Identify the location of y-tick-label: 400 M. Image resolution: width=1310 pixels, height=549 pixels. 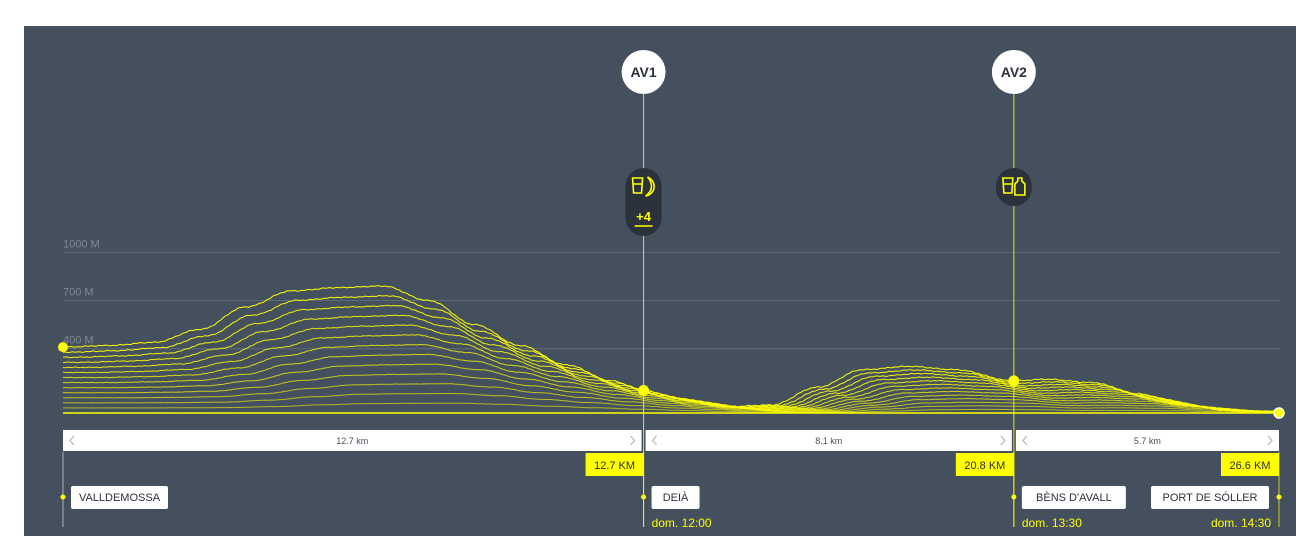
(78, 341).